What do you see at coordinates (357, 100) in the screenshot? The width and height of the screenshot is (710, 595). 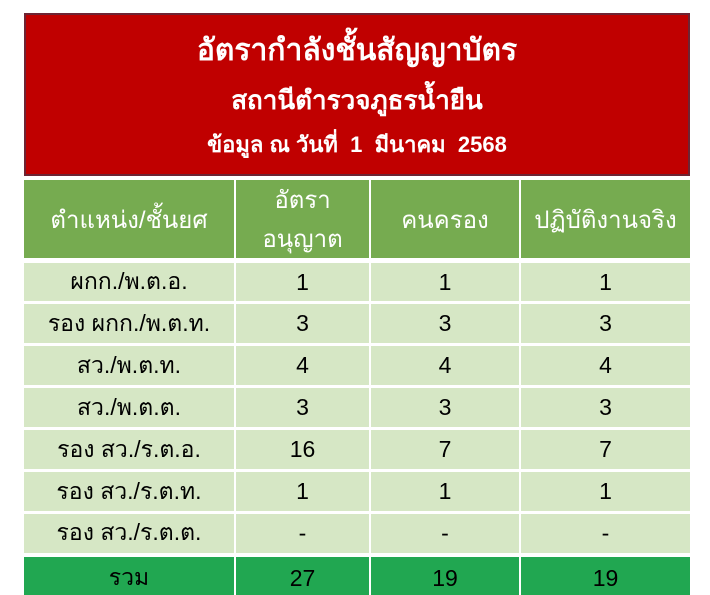 I see `slide-subtitle: สถานีตำรวจภูธรน้ำยืน` at bounding box center [357, 100].